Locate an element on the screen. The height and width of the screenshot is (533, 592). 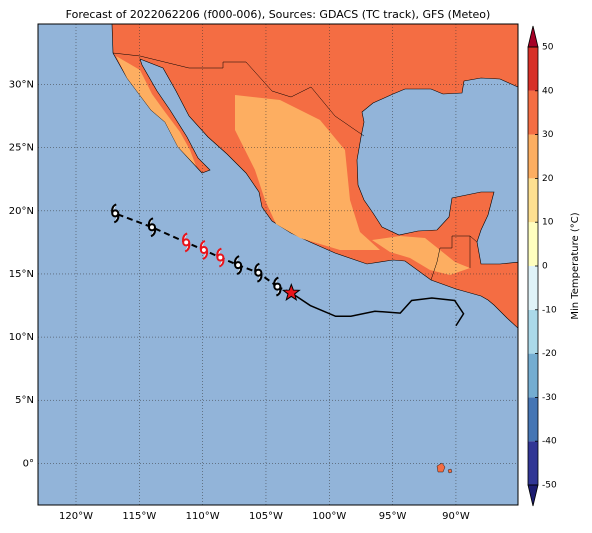
y-tick-label: 5°N is located at coordinates (24, 400).